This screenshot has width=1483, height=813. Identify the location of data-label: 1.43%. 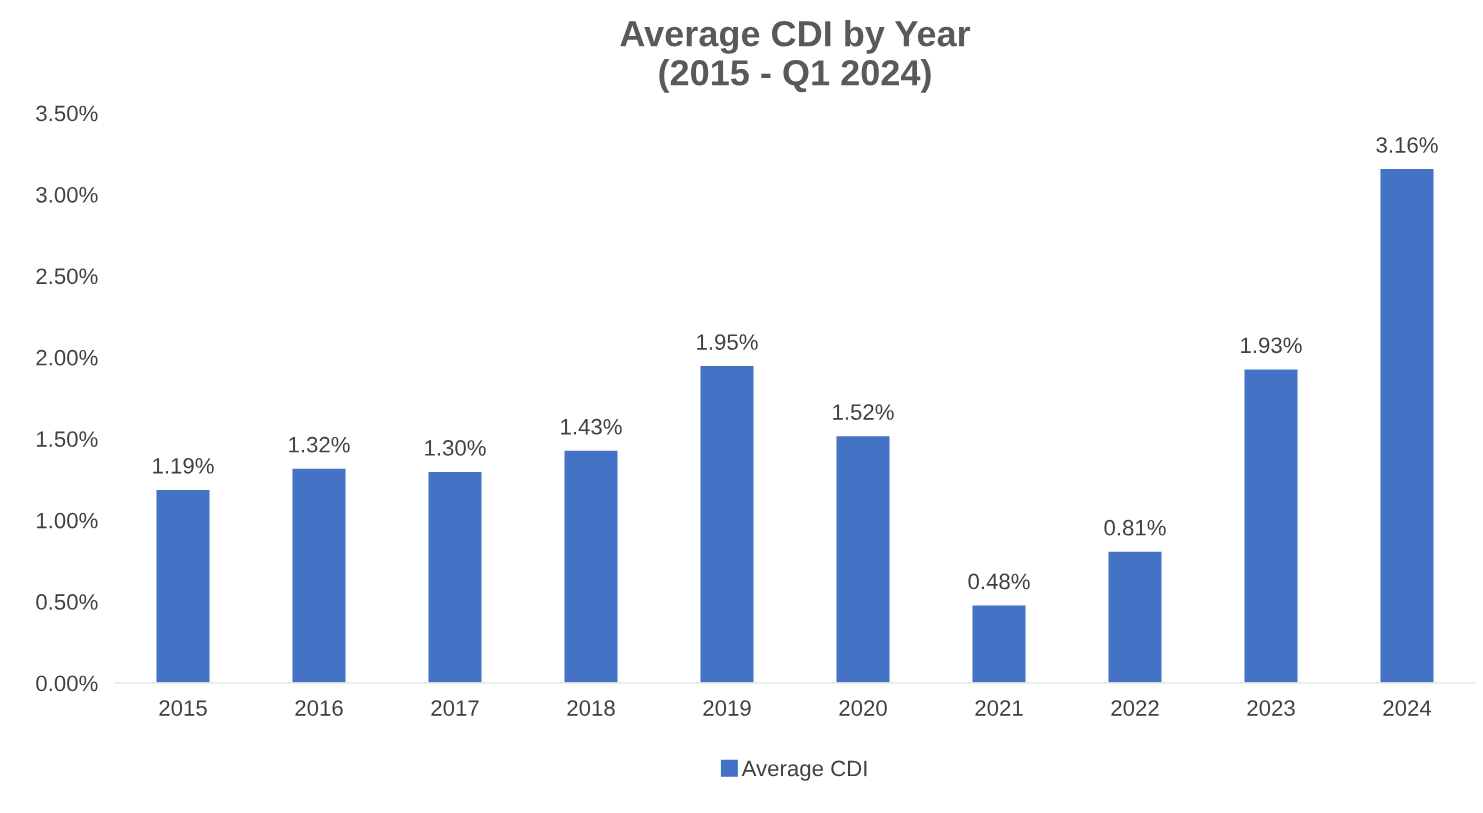
(591, 426).